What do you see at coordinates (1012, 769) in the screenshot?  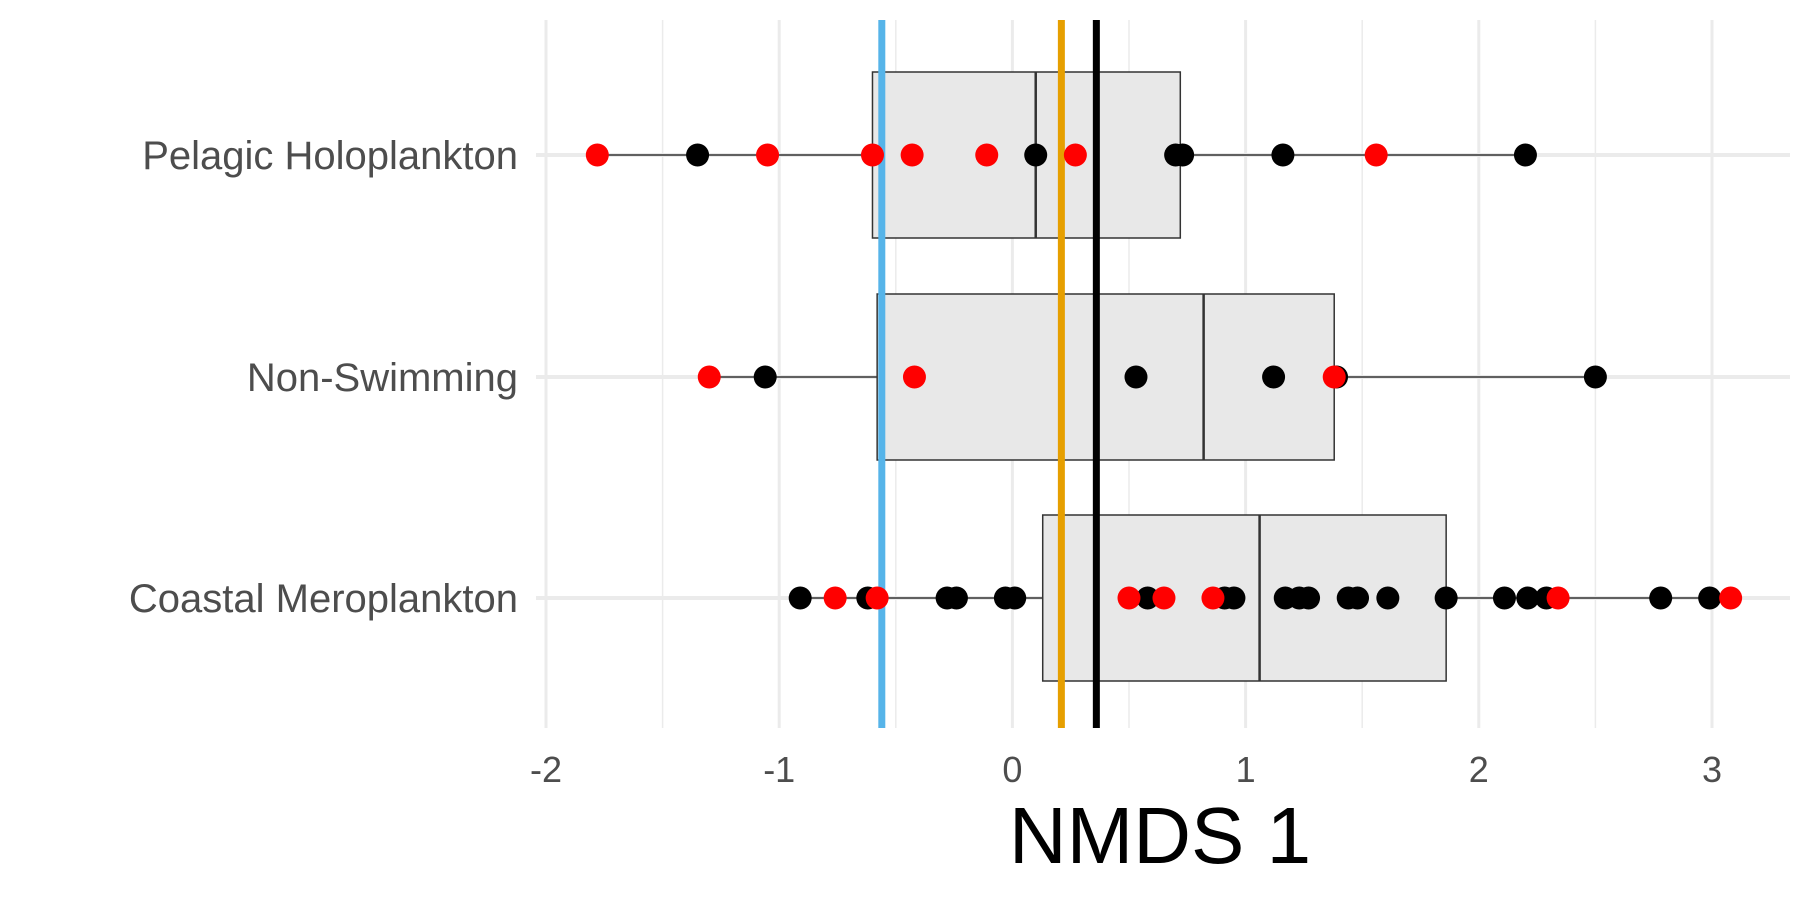 I see `x-tick-label: 0` at bounding box center [1012, 769].